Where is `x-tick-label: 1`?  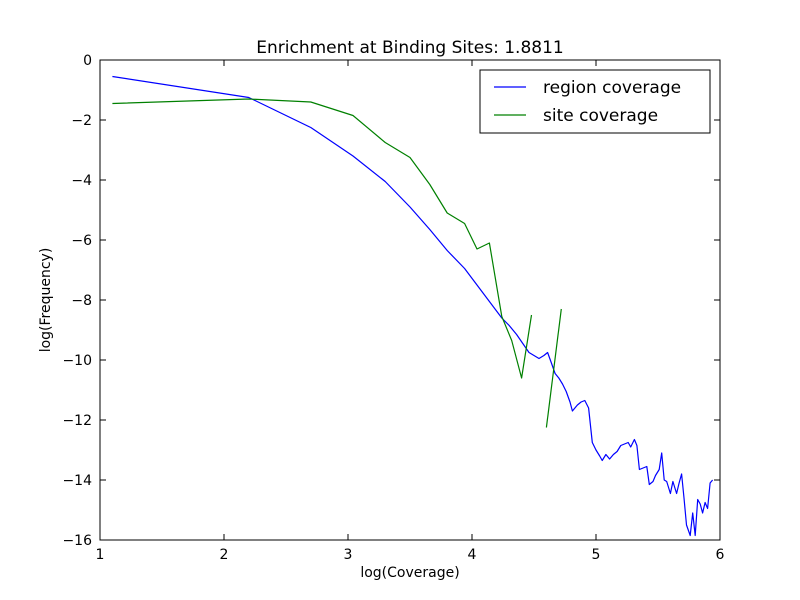
x-tick-label: 1 is located at coordinates (100, 555).